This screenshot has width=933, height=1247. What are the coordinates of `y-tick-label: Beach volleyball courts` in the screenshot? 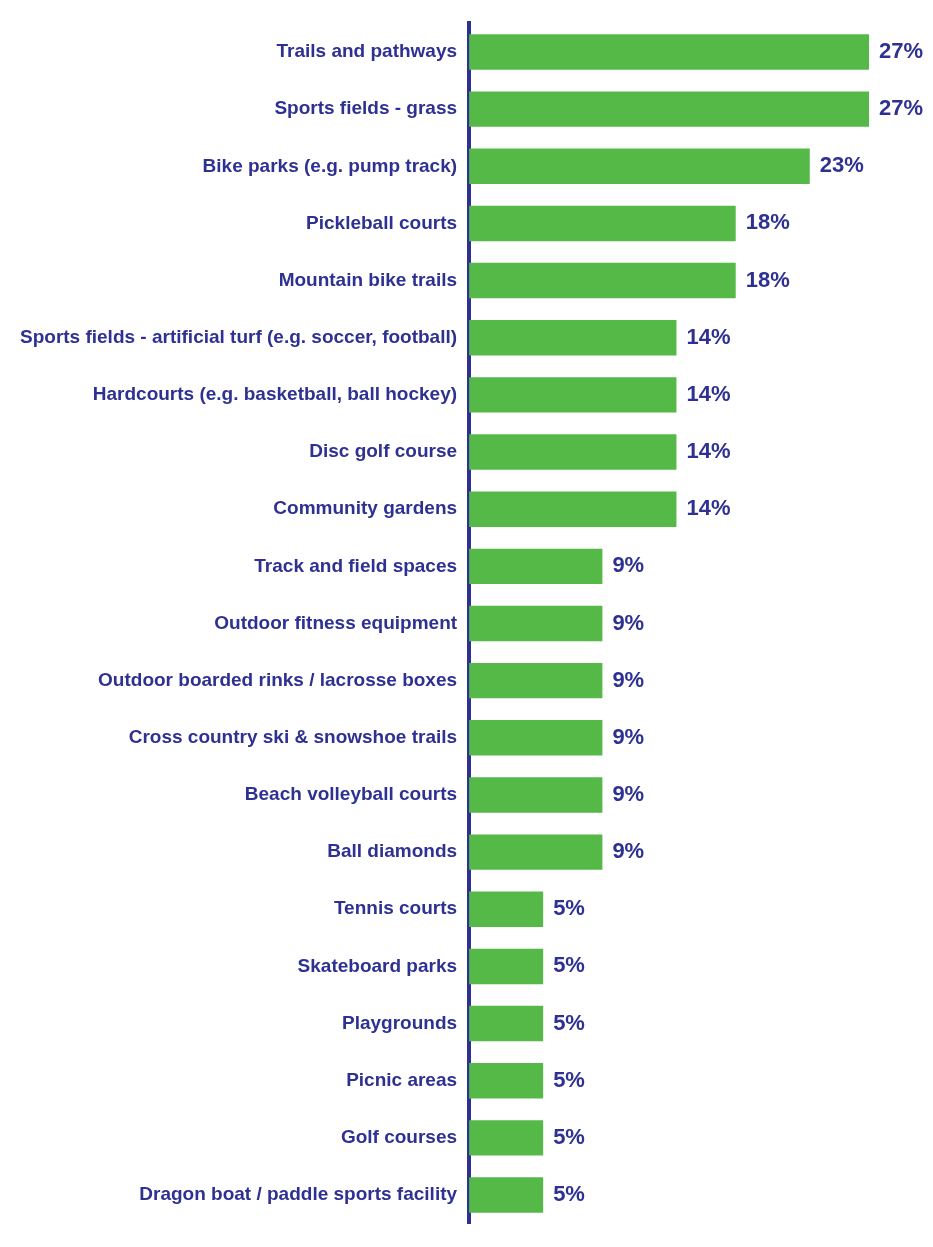 It's located at (351, 794).